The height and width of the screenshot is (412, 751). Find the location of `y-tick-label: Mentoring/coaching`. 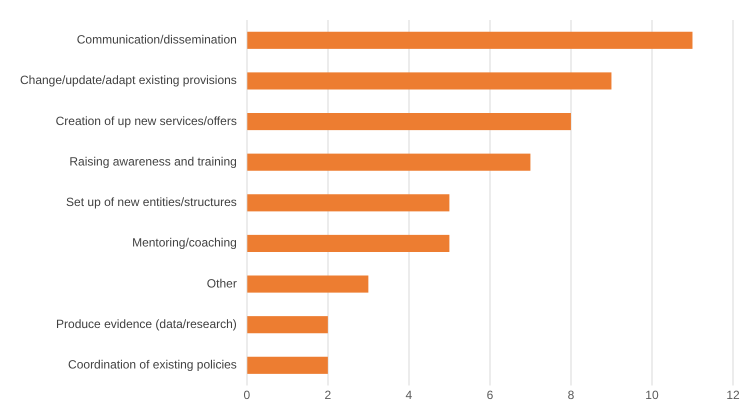

y-tick-label: Mentoring/coaching is located at coordinates (184, 243).